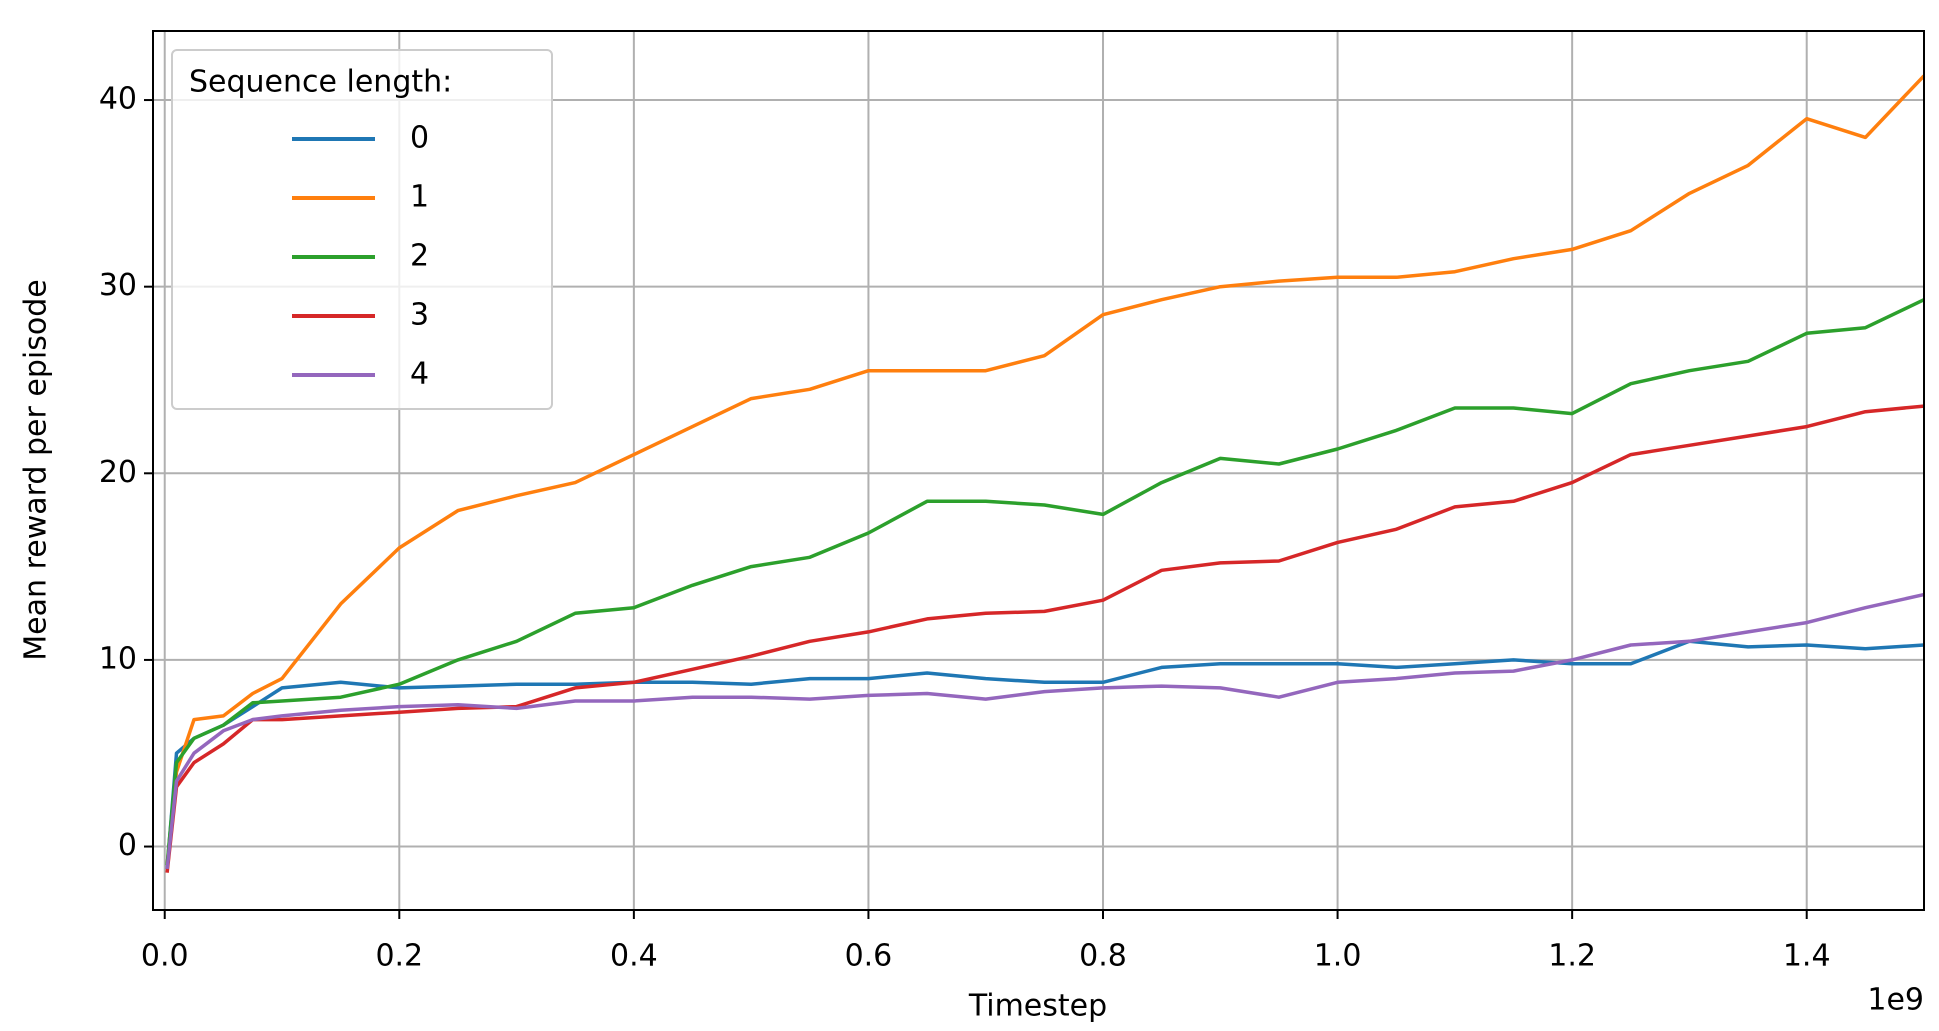  What do you see at coordinates (869, 956) in the screenshot?
I see `x-tick-label: 0.6` at bounding box center [869, 956].